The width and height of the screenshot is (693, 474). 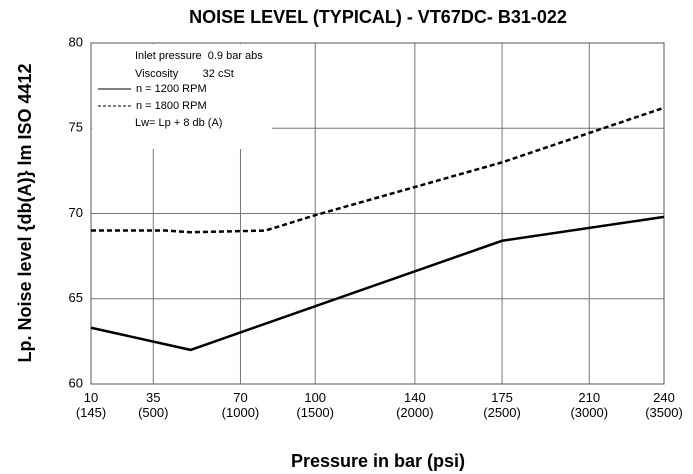 What do you see at coordinates (76, 41) in the screenshot?
I see `y-tick-label: 80` at bounding box center [76, 41].